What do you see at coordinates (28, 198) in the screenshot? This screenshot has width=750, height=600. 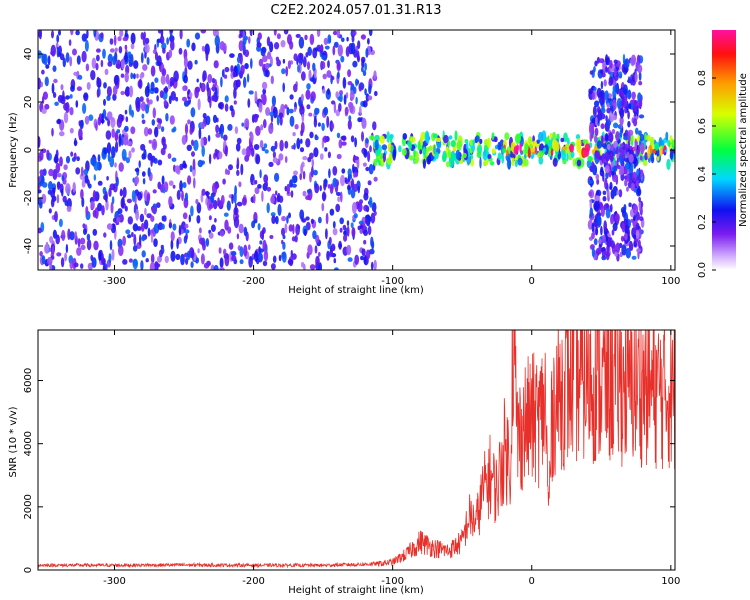 I see `y-tick-label: -20` at bounding box center [28, 198].